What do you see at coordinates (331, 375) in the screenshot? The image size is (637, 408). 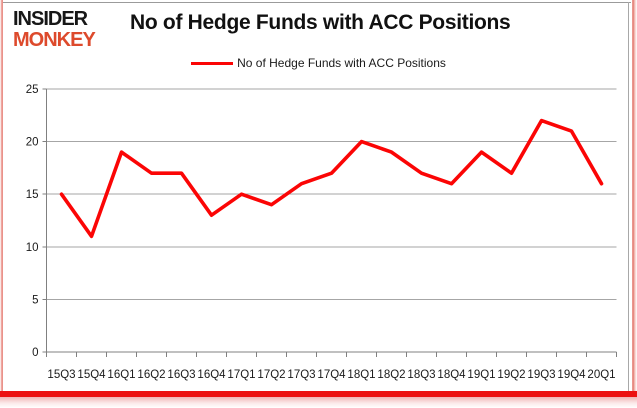 I see `x-tick-label: 17Q4` at bounding box center [331, 375].